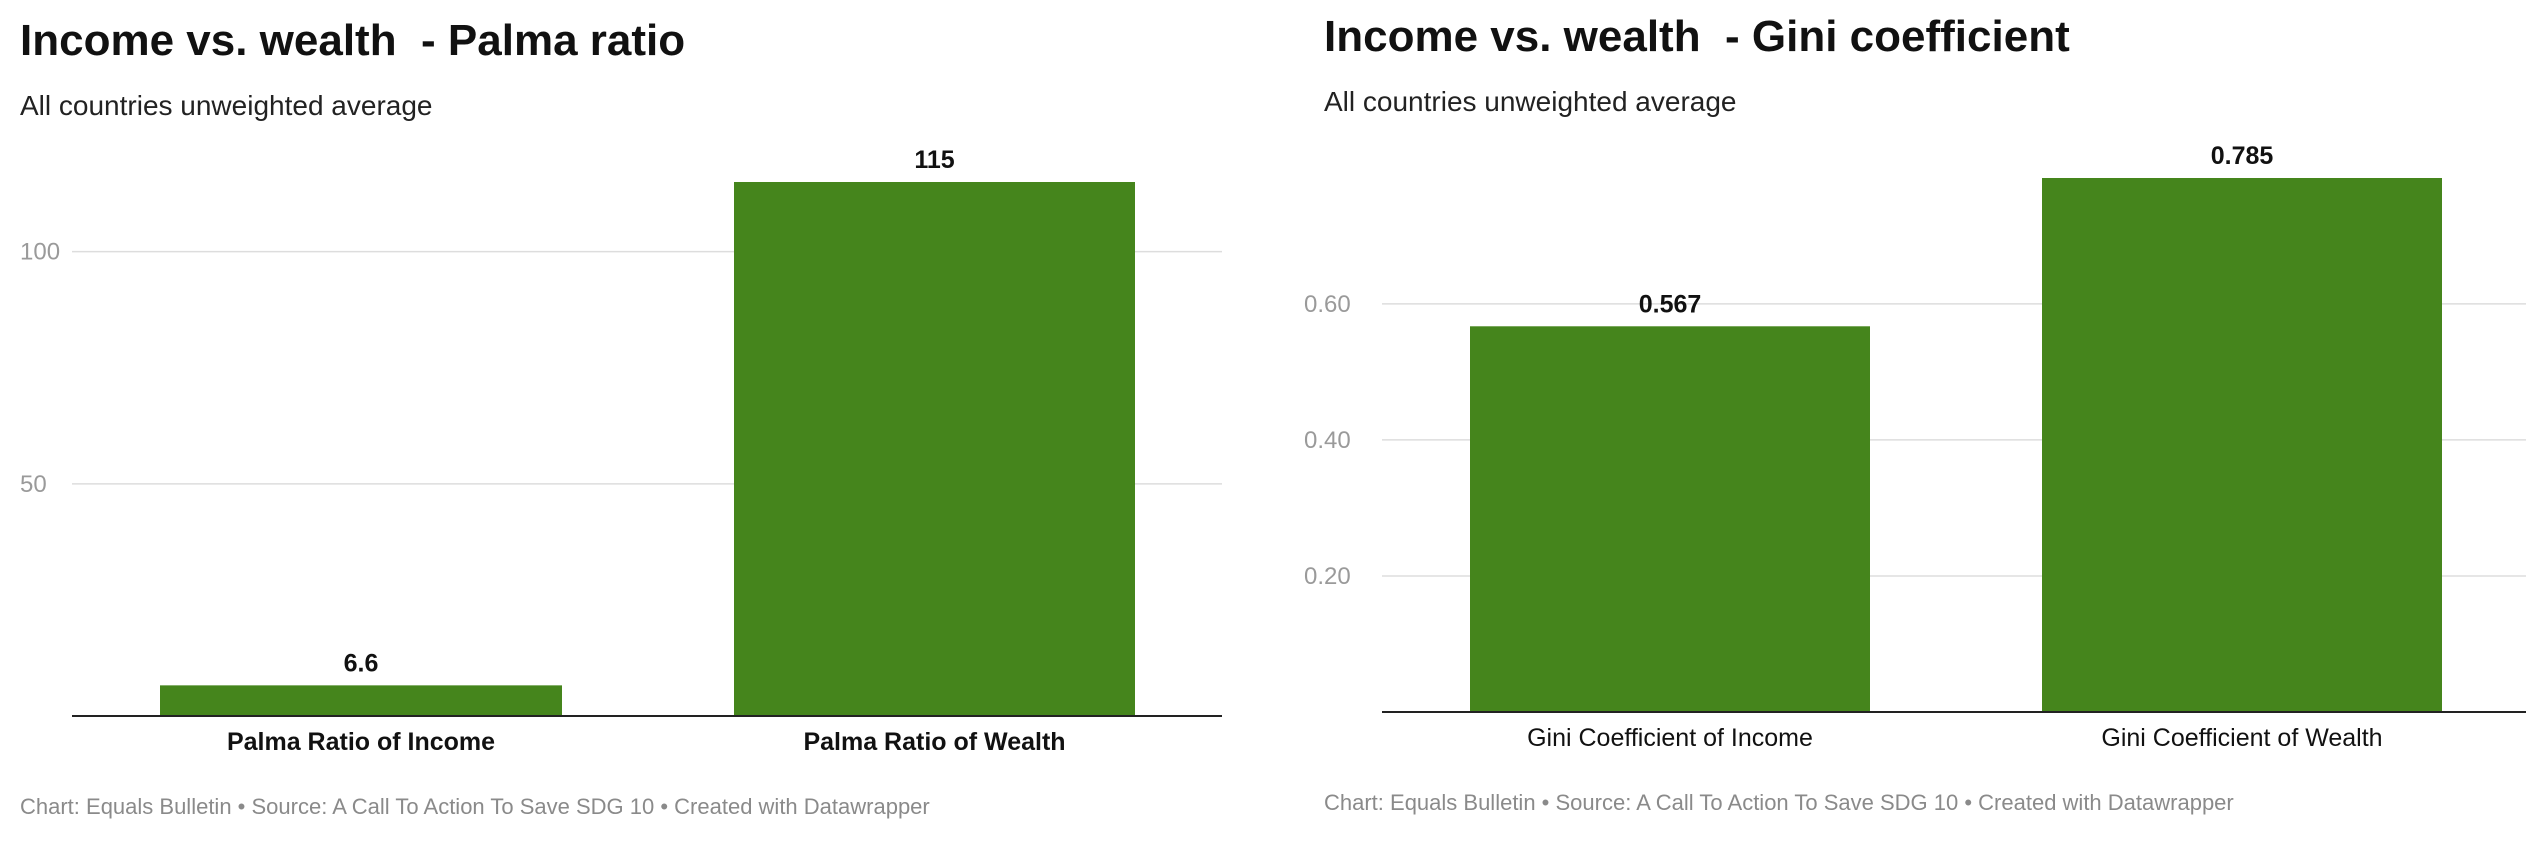  I want to click on x-category-label: Gini Coefficient of Income, so click(1670, 738).